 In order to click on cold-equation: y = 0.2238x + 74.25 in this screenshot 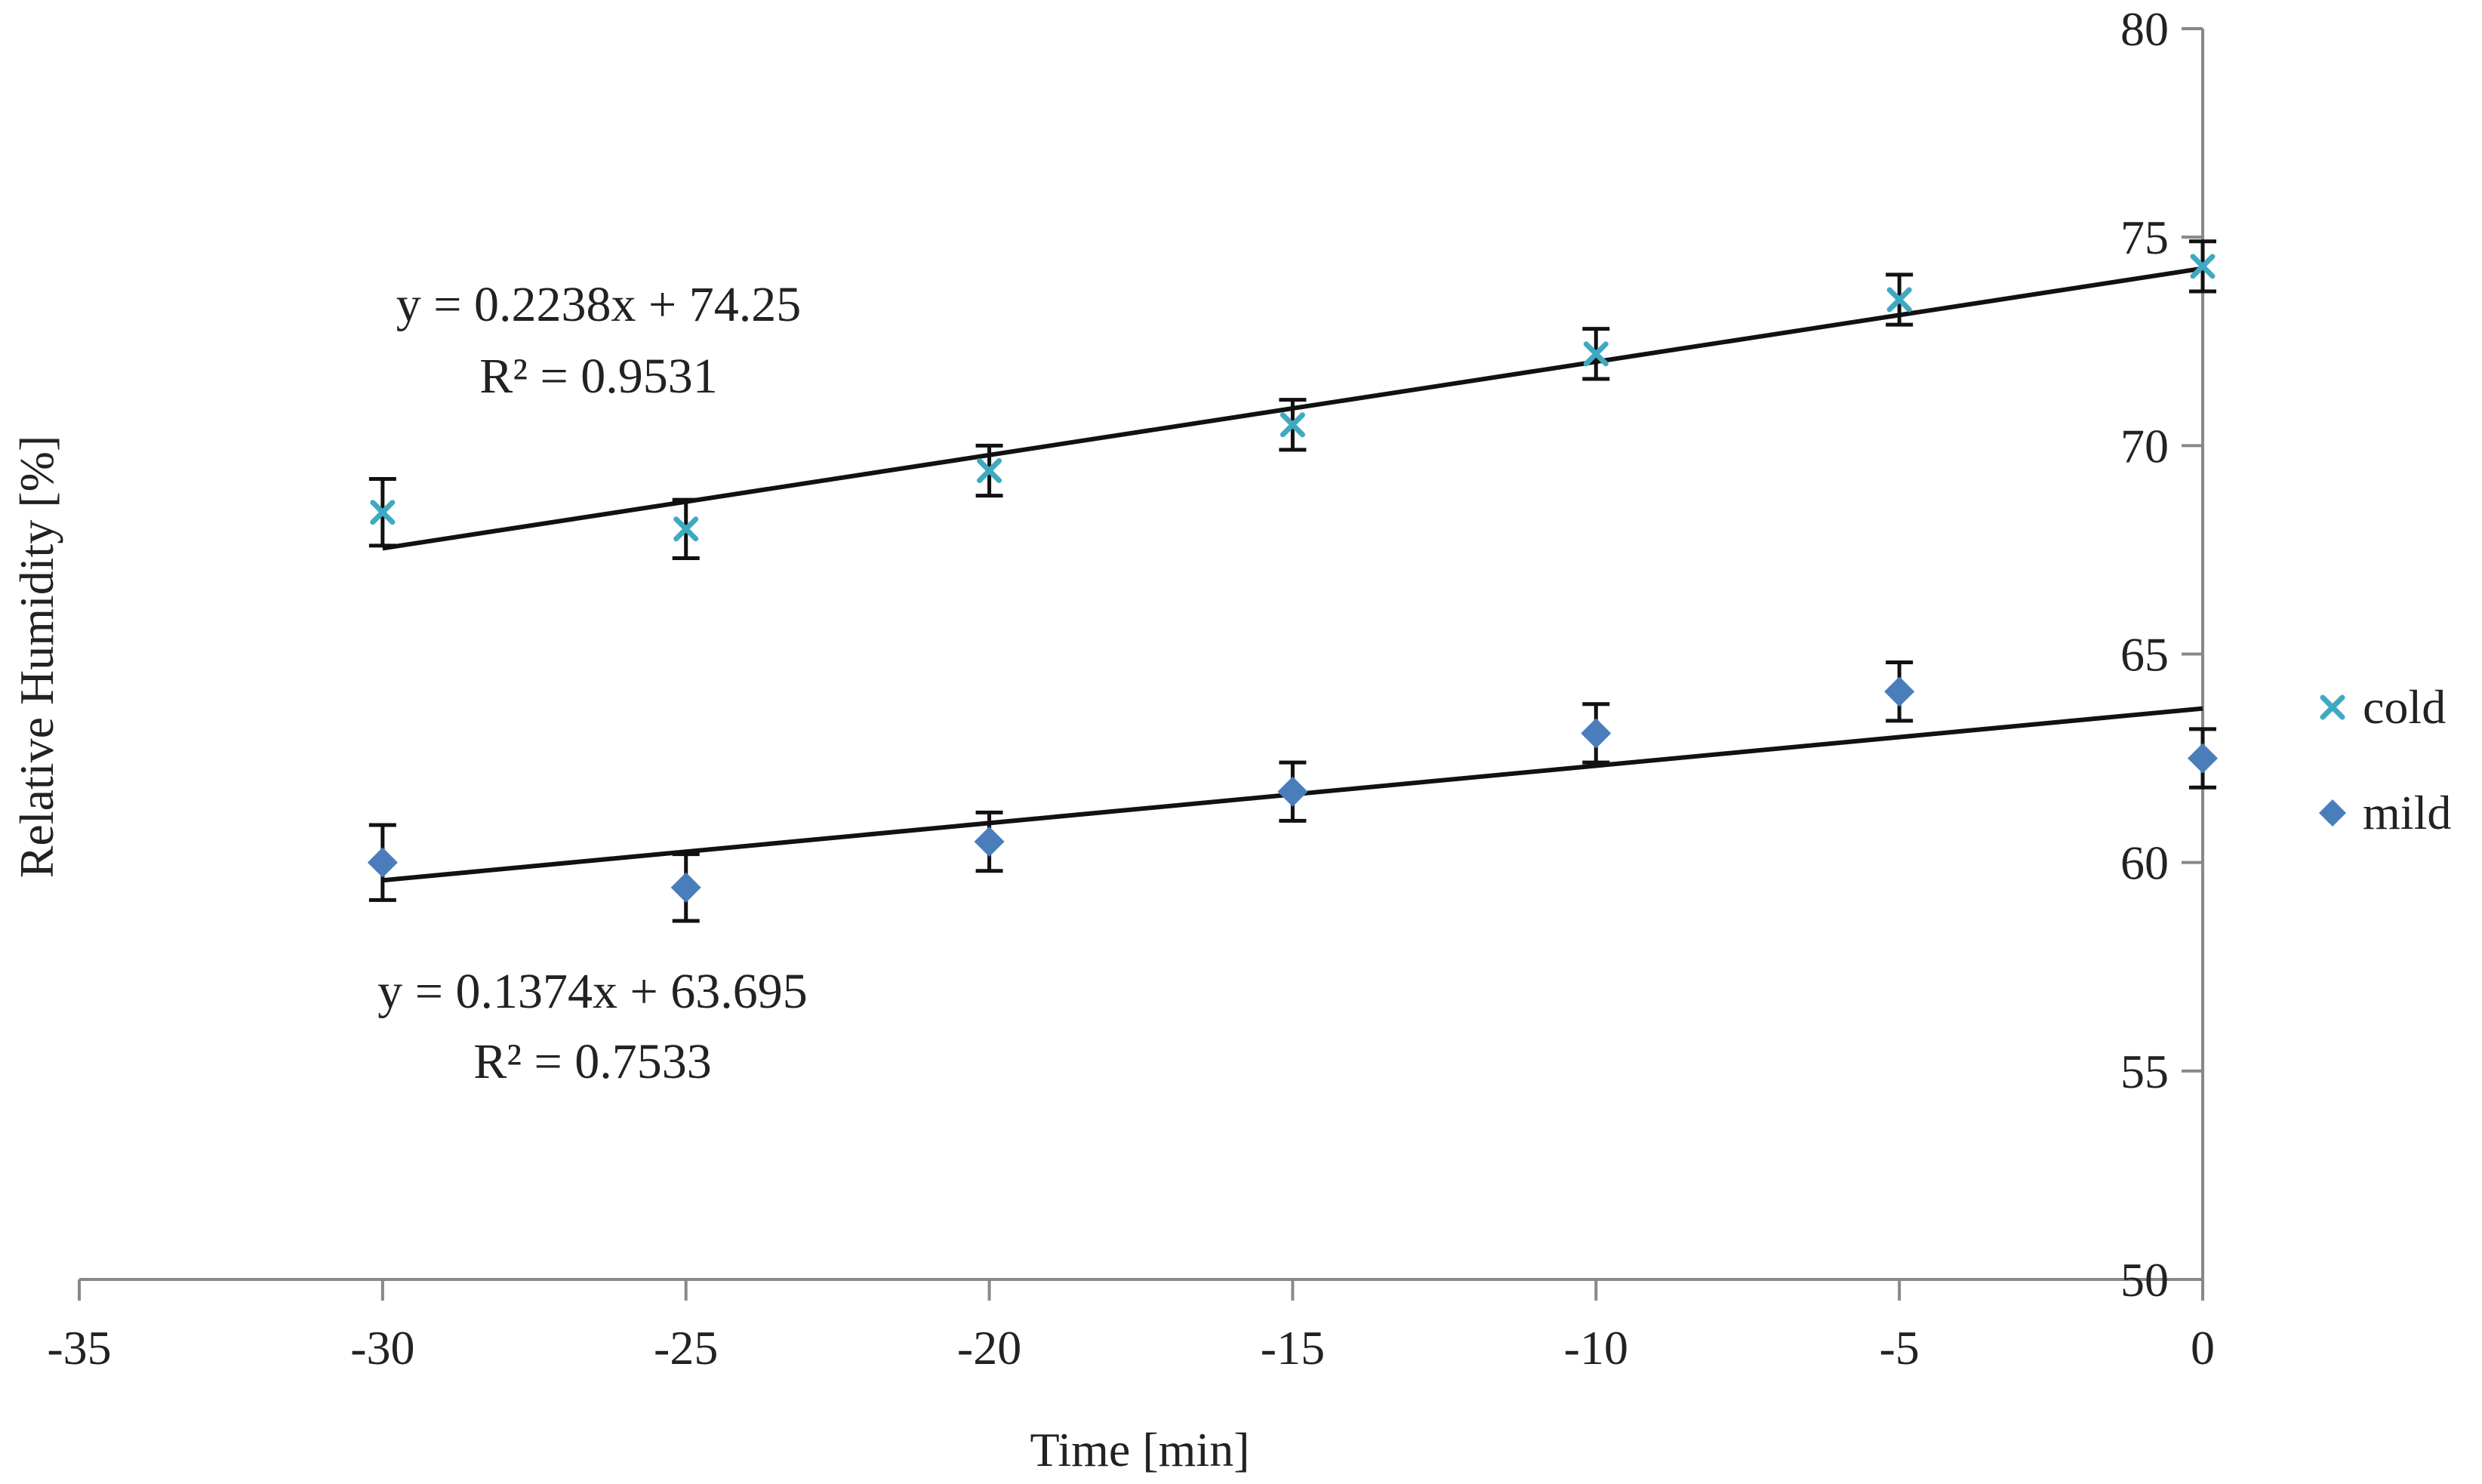, I will do `click(598, 304)`.